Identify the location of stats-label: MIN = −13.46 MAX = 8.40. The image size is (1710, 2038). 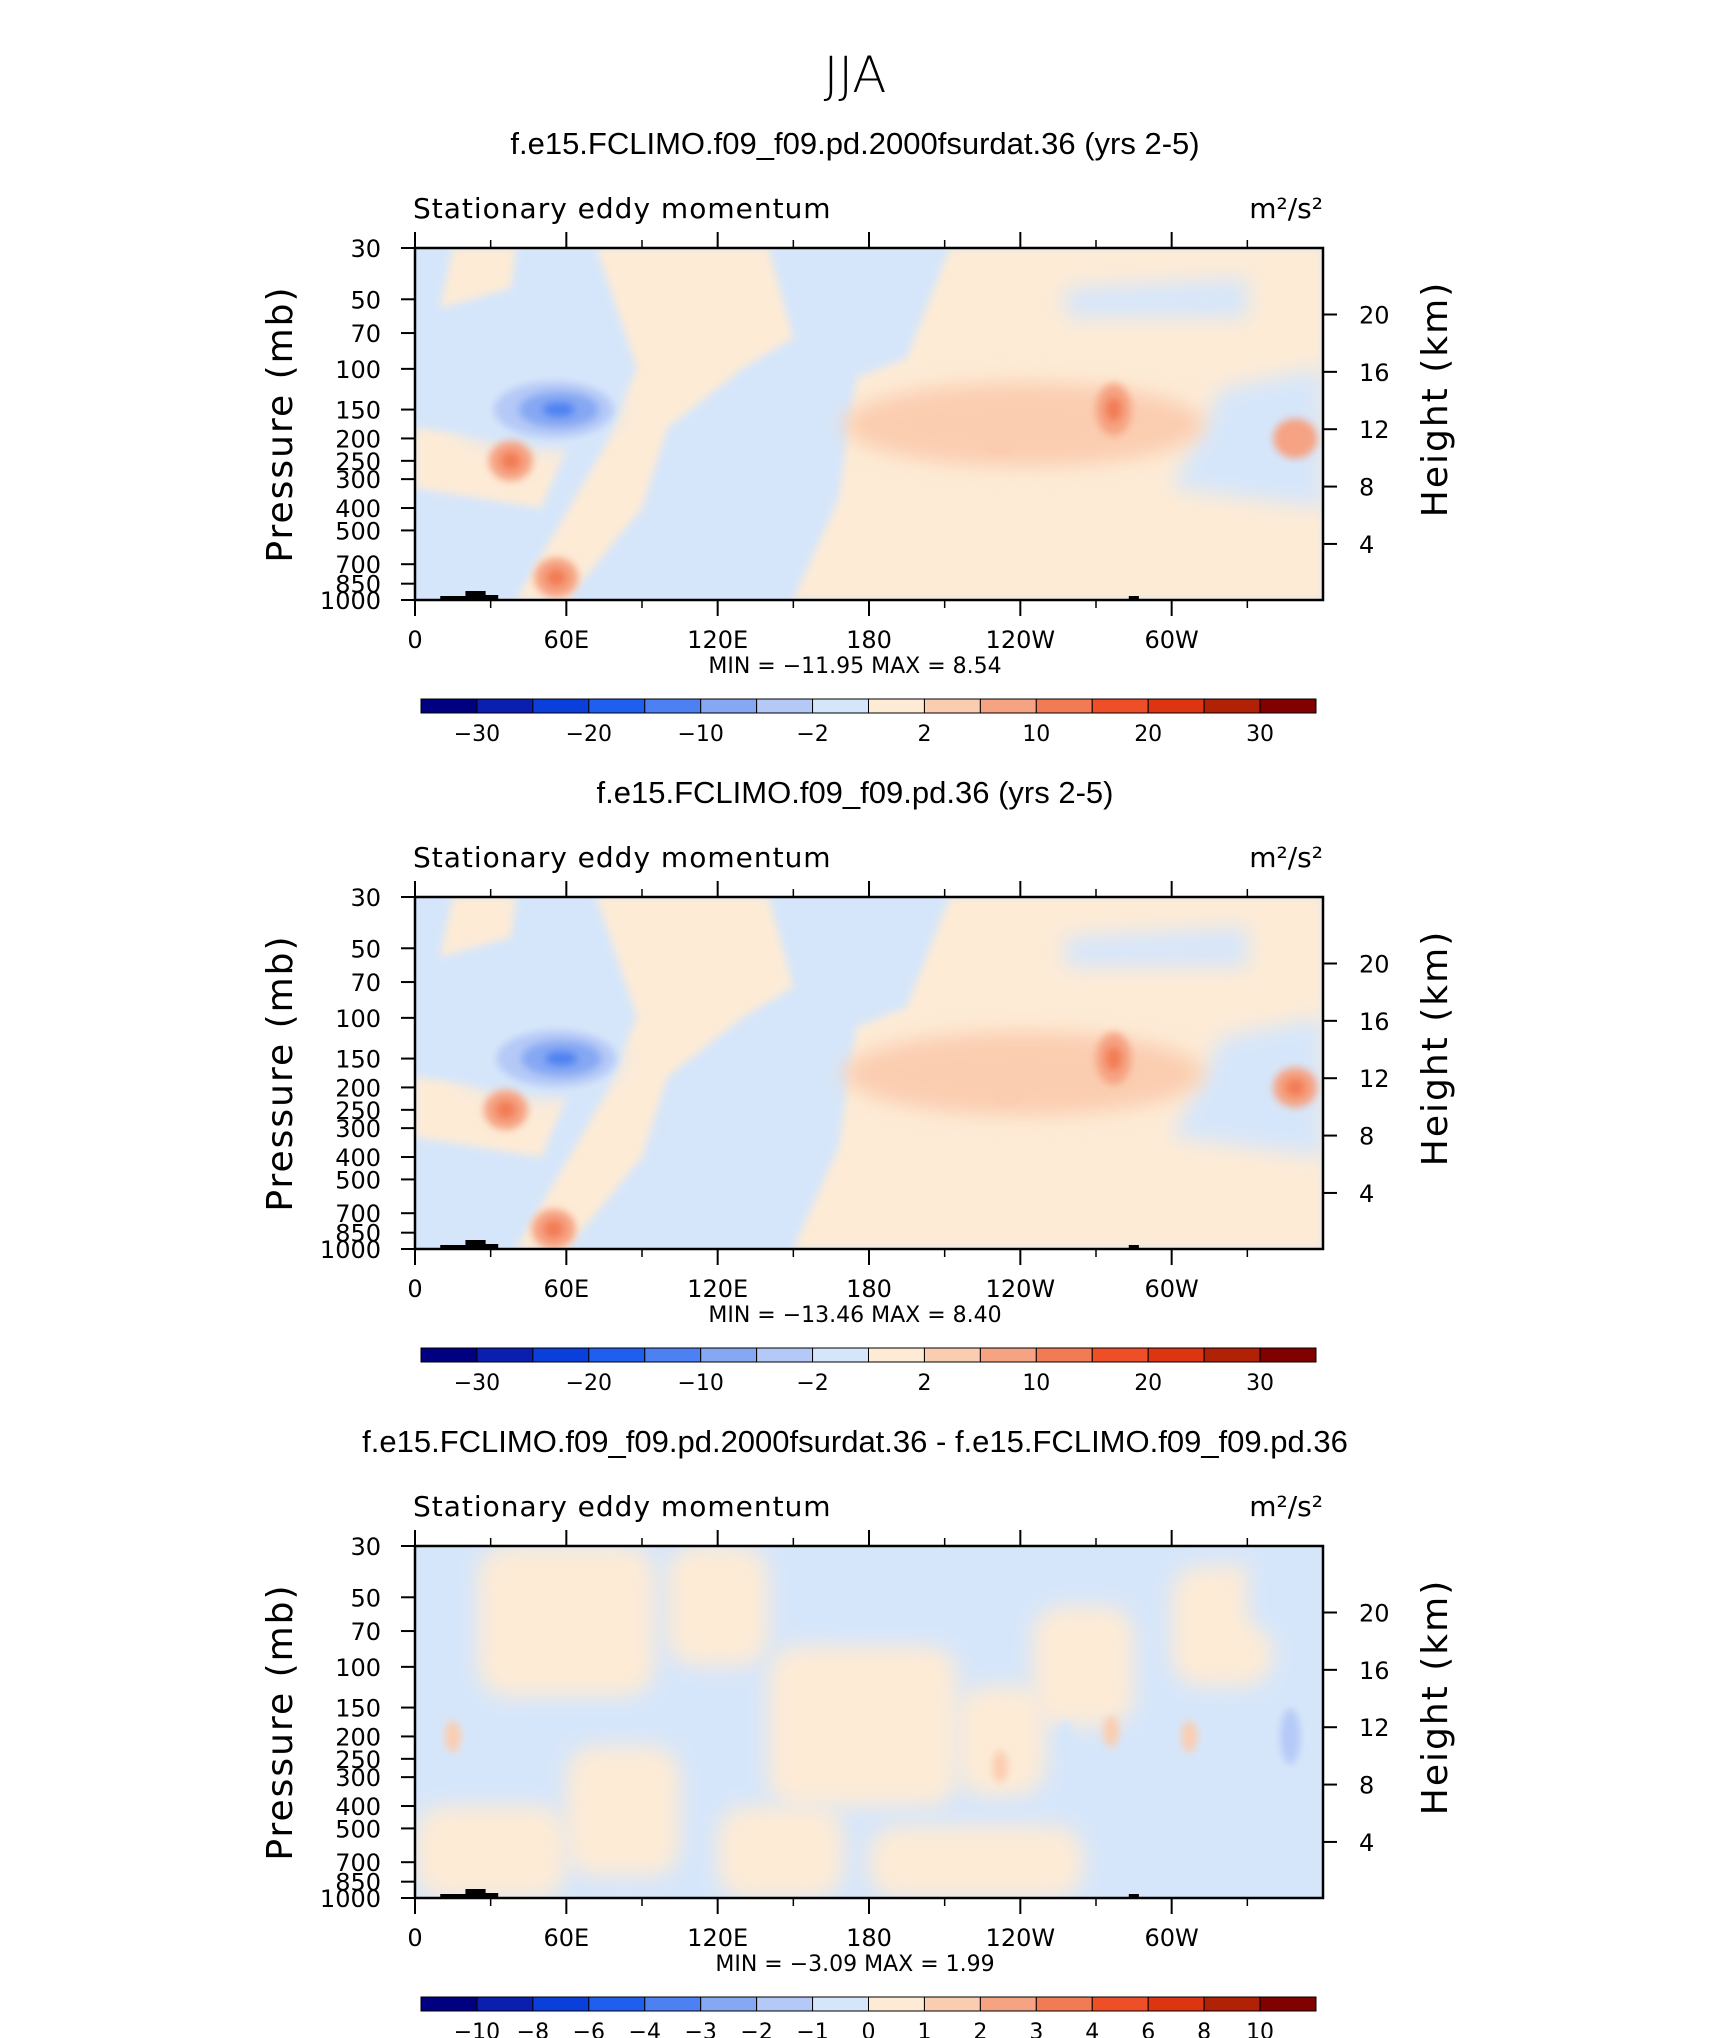
(854, 1315).